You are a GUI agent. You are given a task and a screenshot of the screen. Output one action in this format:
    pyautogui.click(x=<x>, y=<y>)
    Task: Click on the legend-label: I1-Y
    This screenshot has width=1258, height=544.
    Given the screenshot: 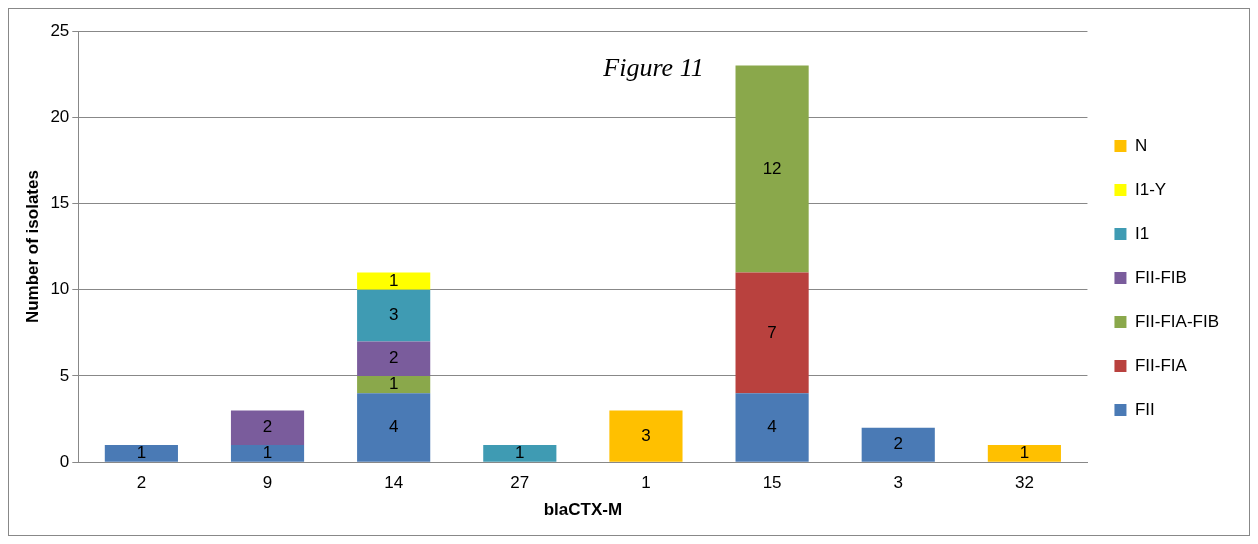 What is the action you would take?
    pyautogui.click(x=1150, y=189)
    